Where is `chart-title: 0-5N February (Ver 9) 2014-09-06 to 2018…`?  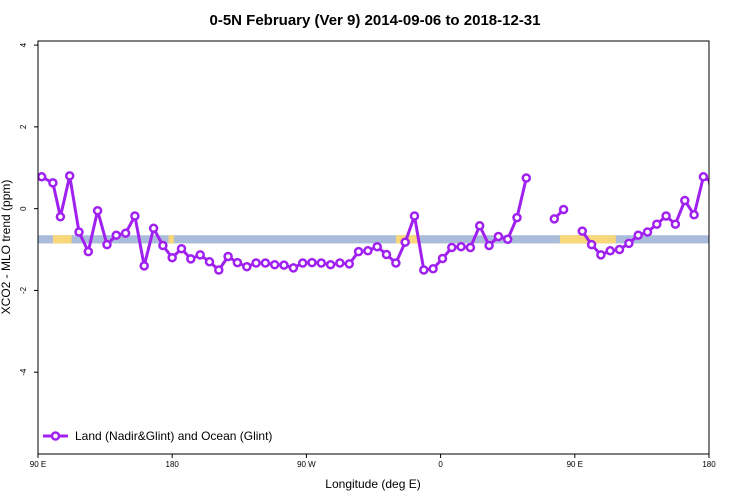
chart-title: 0-5N February (Ver 9) 2014-09-06 to 2018… is located at coordinates (374, 20).